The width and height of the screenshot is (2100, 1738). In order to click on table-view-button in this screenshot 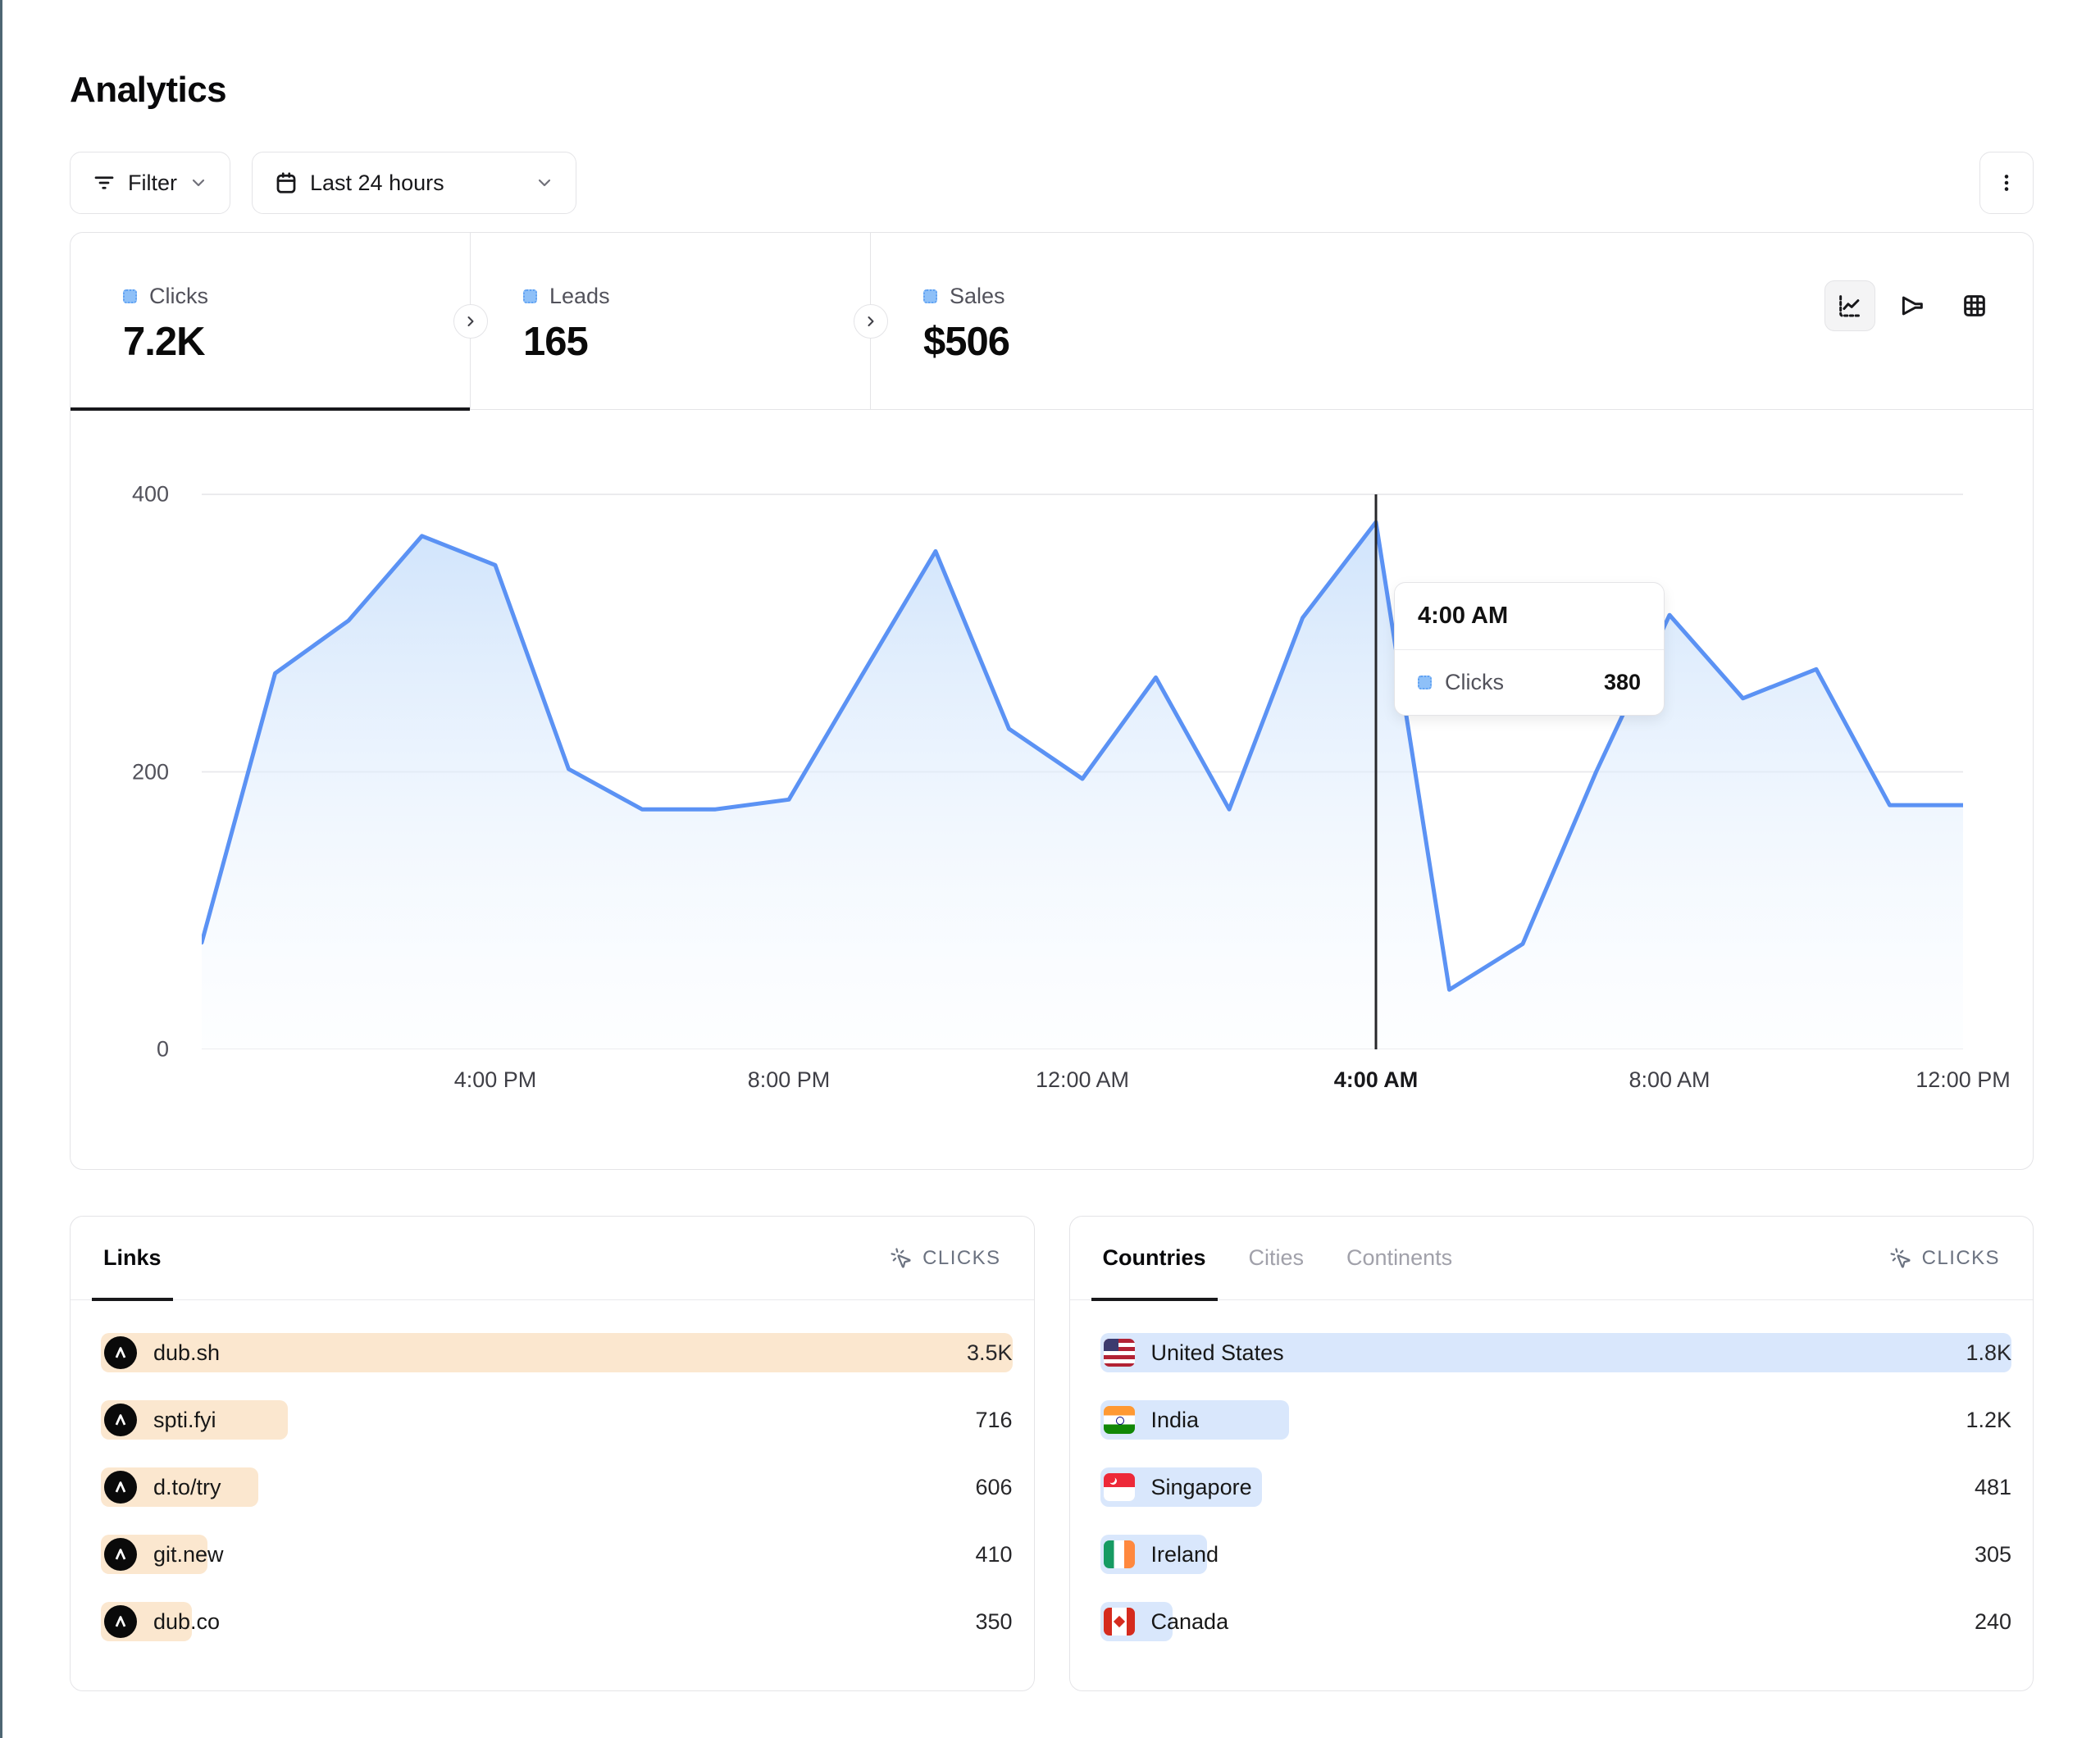, I will do `click(1974, 305)`.